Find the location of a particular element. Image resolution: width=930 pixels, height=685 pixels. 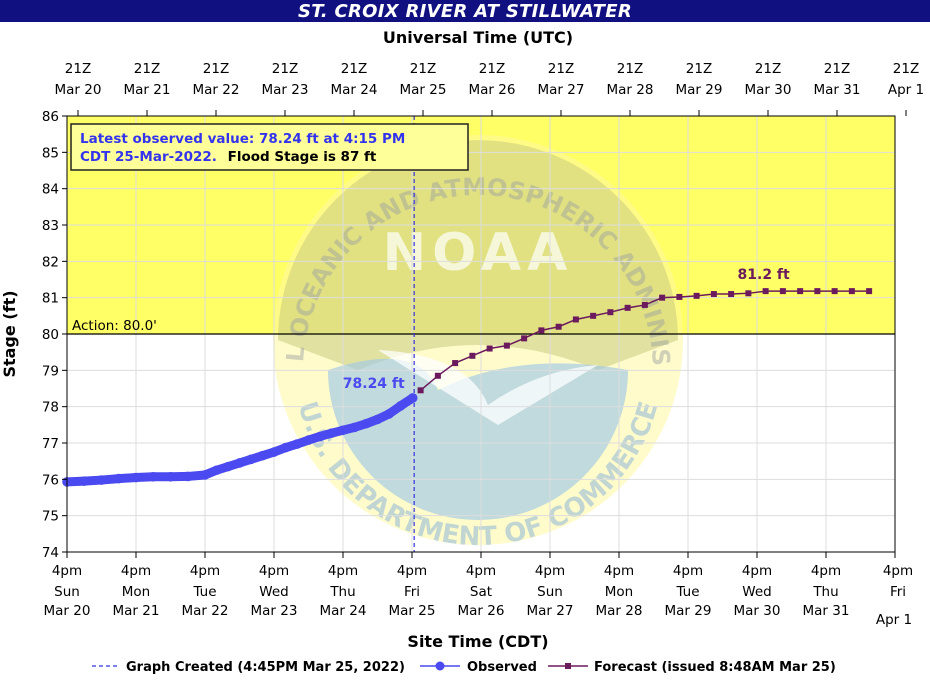

chart-title-bar: ST. CROIX RIVER AT STILLWATER is located at coordinates (465, 11).